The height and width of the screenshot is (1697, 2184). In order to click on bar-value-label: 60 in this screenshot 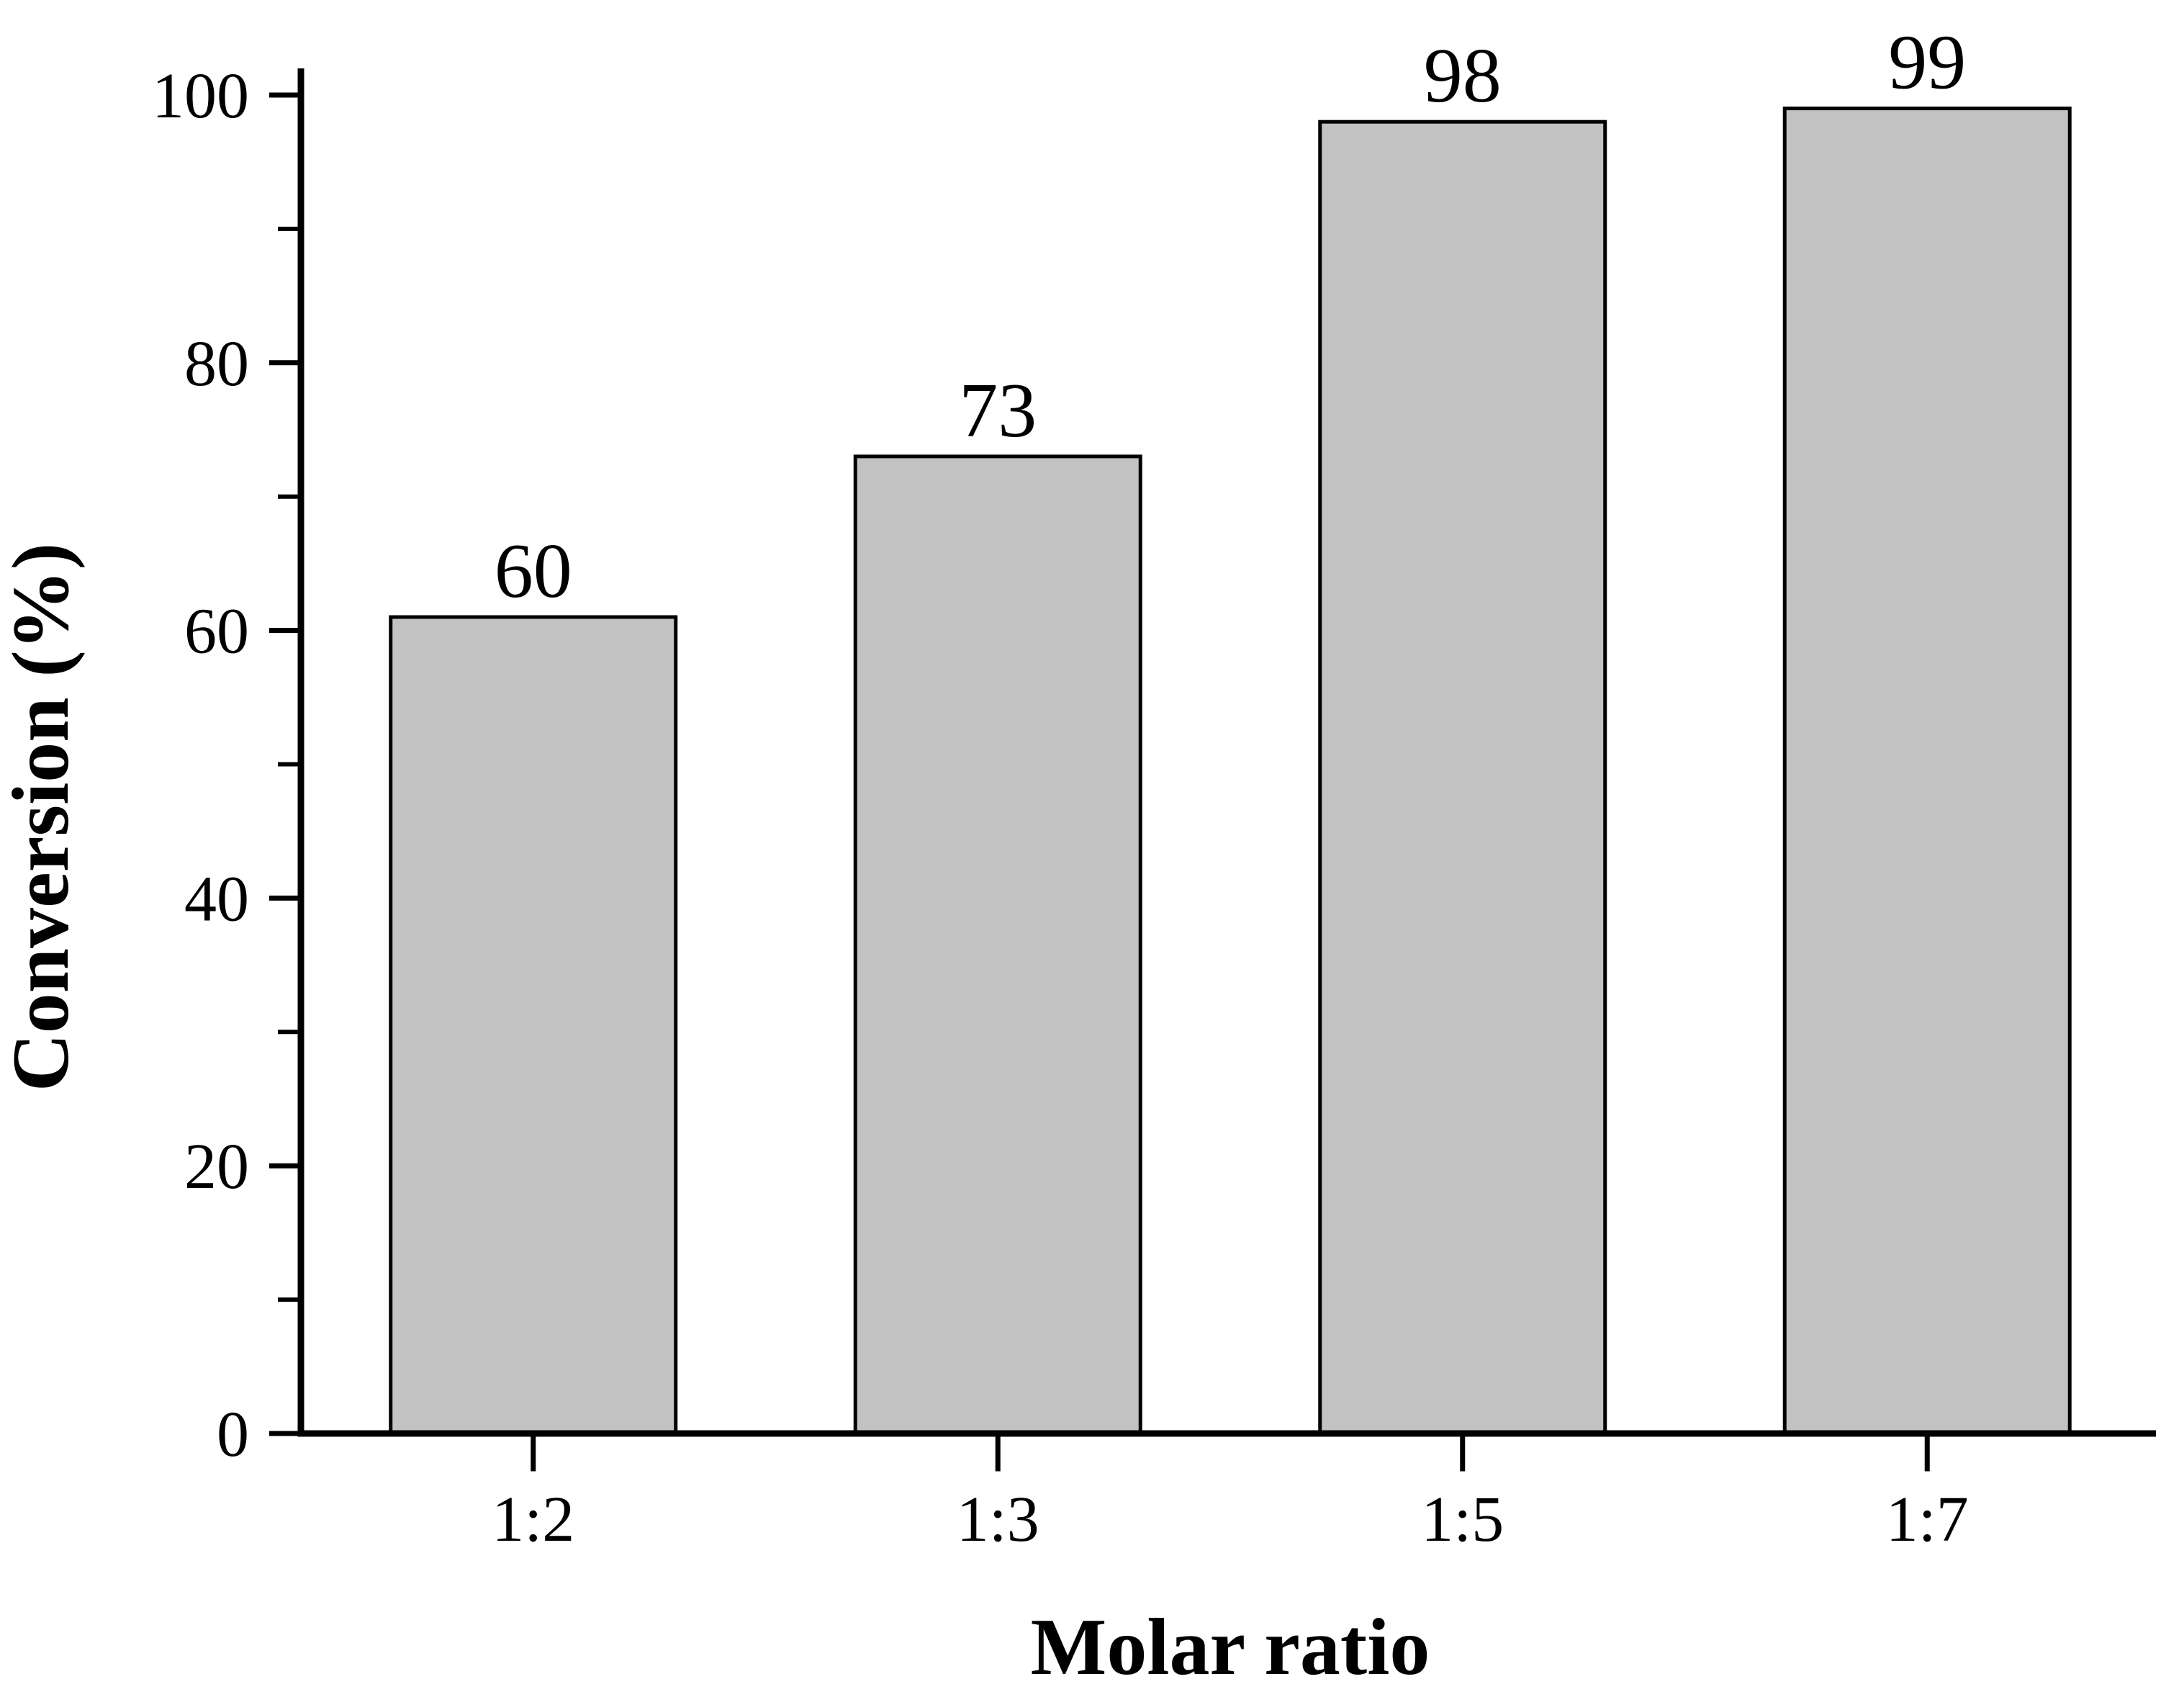, I will do `click(533, 571)`.